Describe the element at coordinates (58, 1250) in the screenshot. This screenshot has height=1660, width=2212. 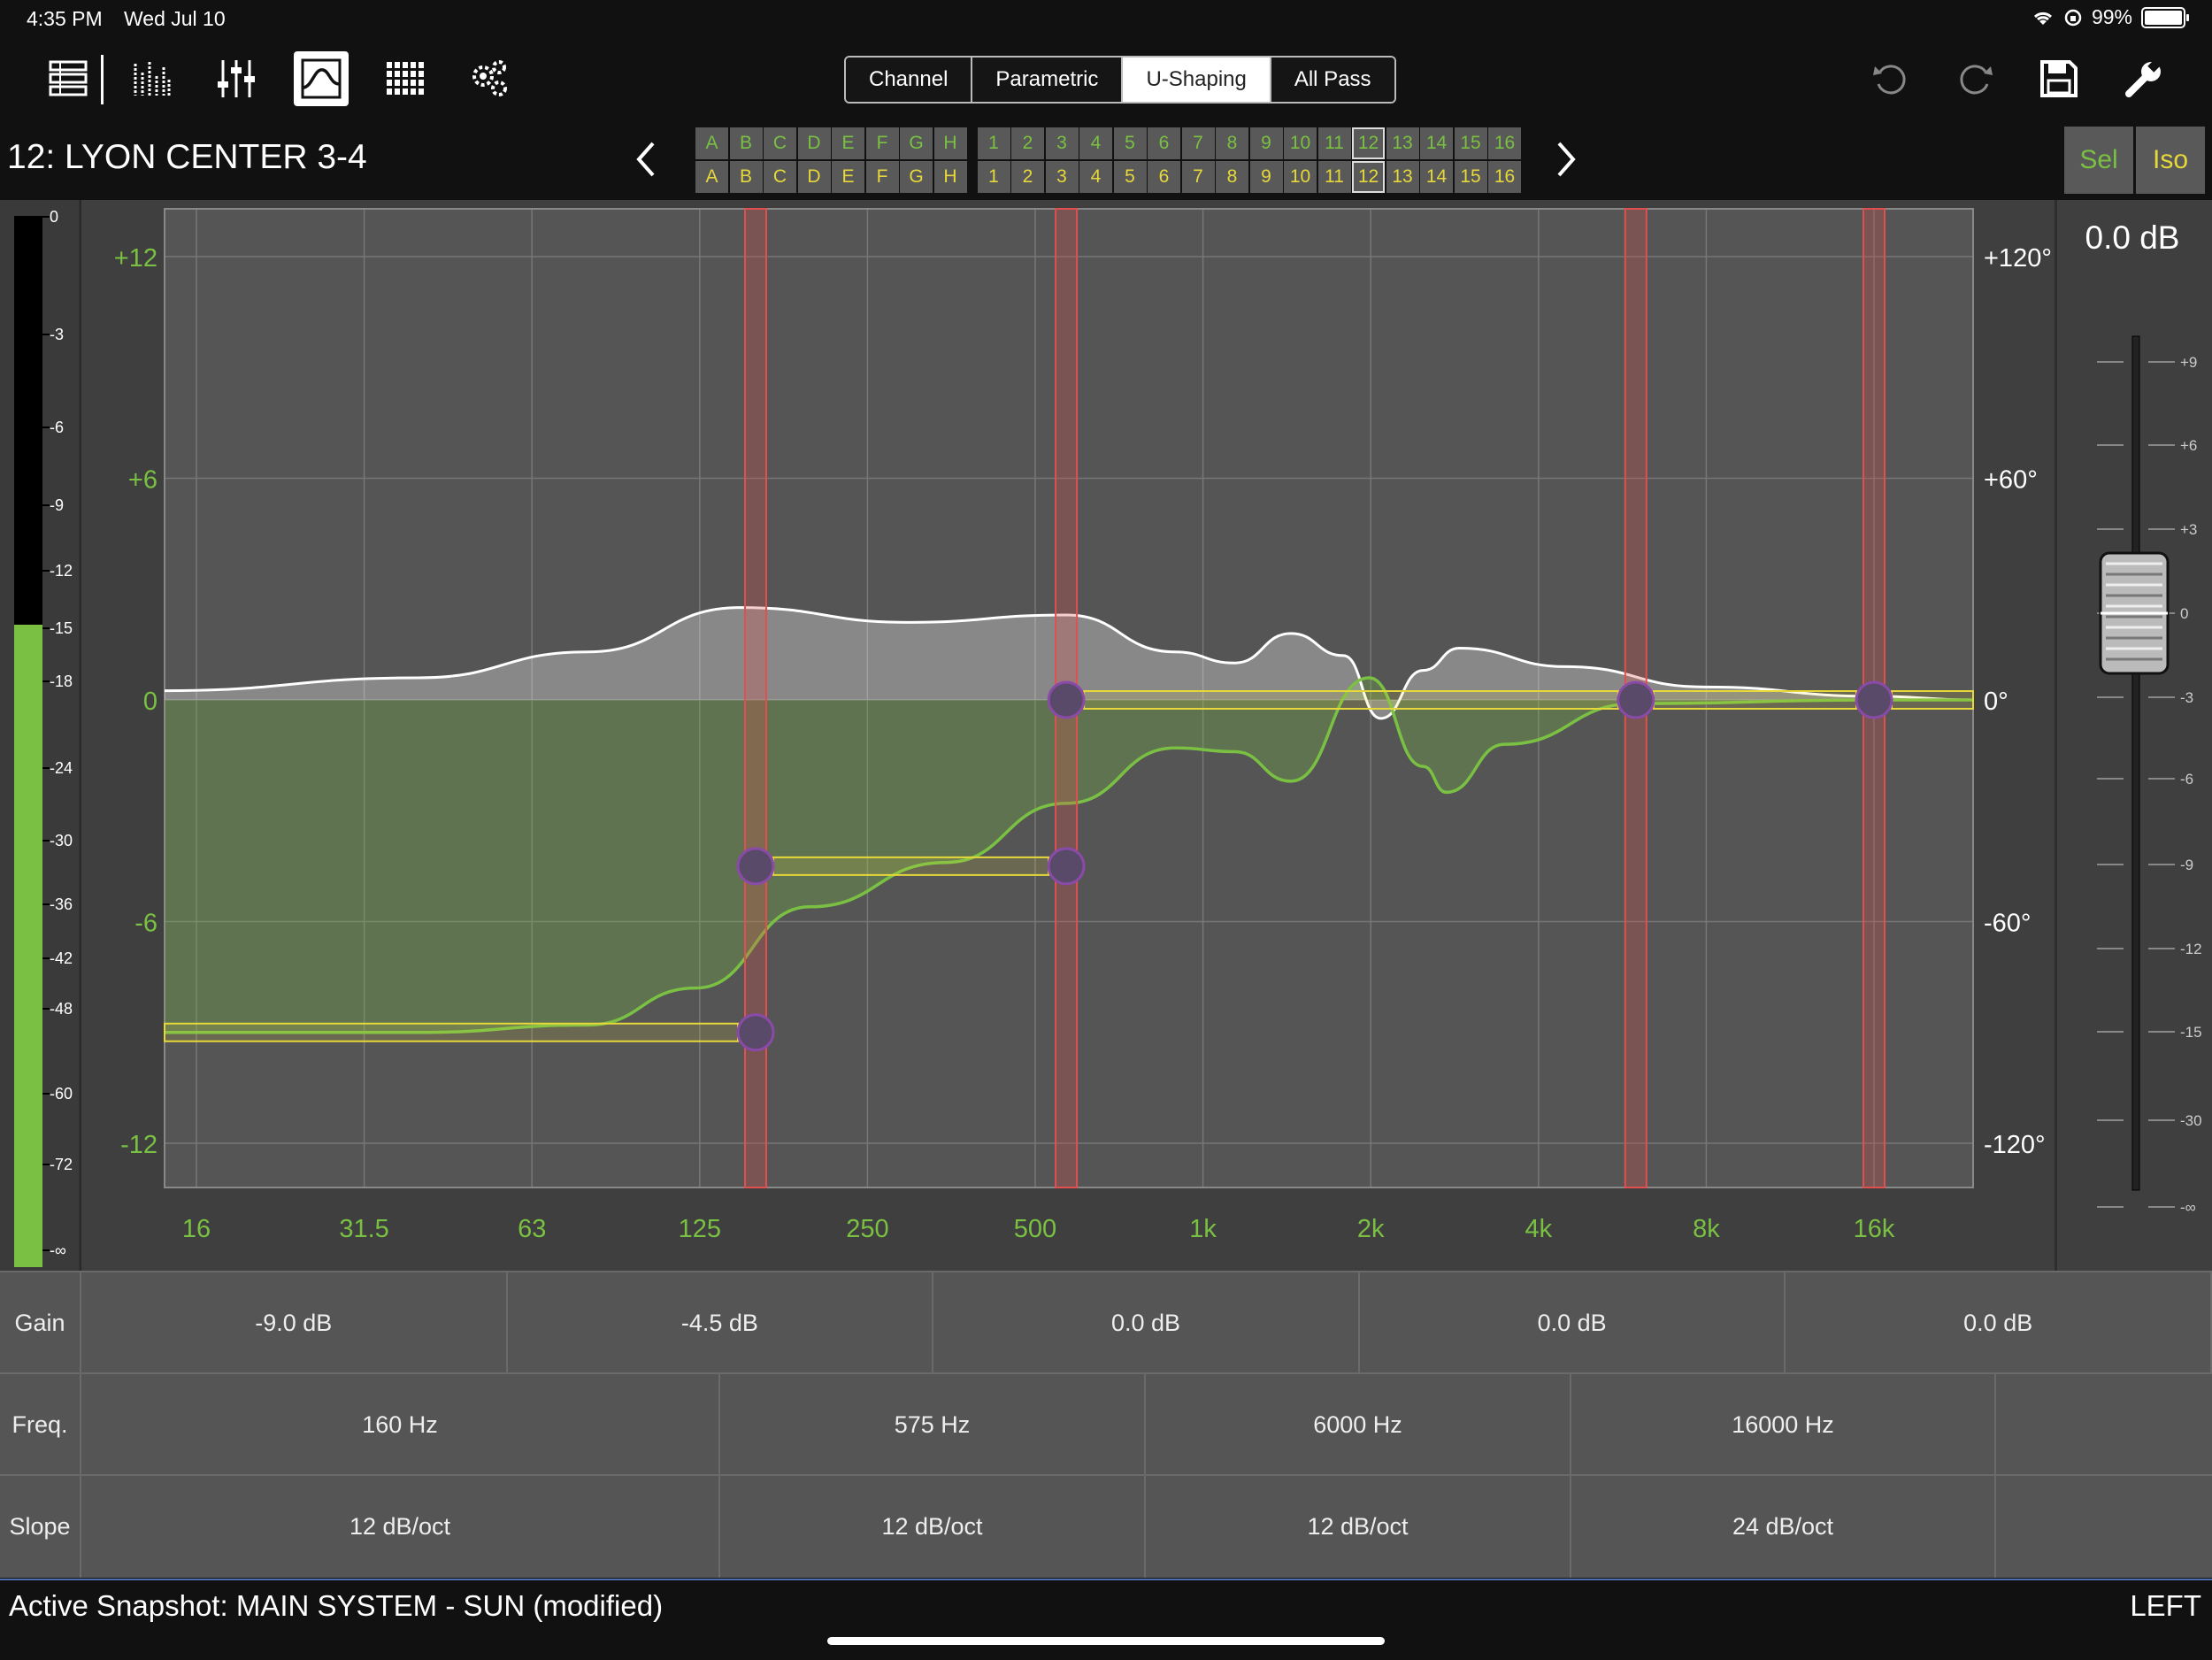
I see `meter-label: -∞` at that location.